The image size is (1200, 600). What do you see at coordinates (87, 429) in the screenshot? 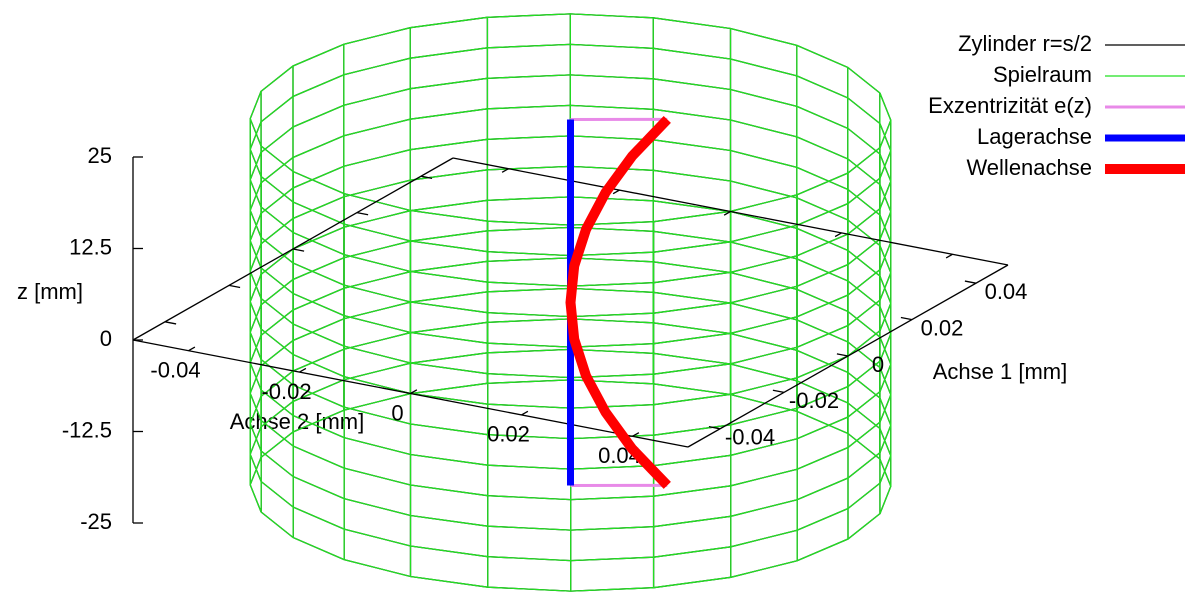
I see `z-tick-label: -12.5` at bounding box center [87, 429].